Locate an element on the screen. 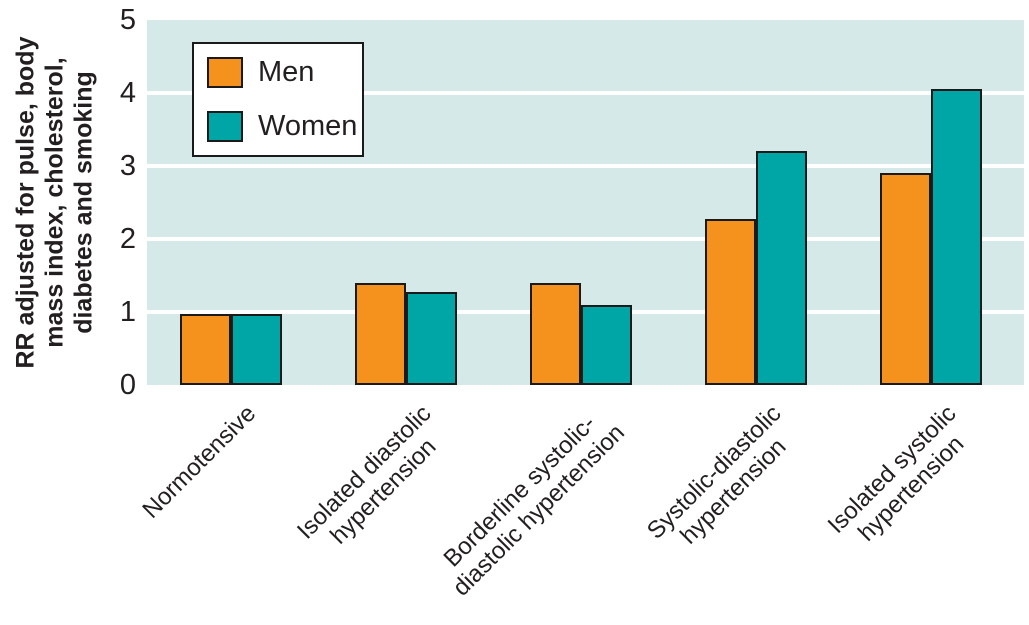 The image size is (1029, 625). y-tick-label-1: 1 is located at coordinates (127, 312).